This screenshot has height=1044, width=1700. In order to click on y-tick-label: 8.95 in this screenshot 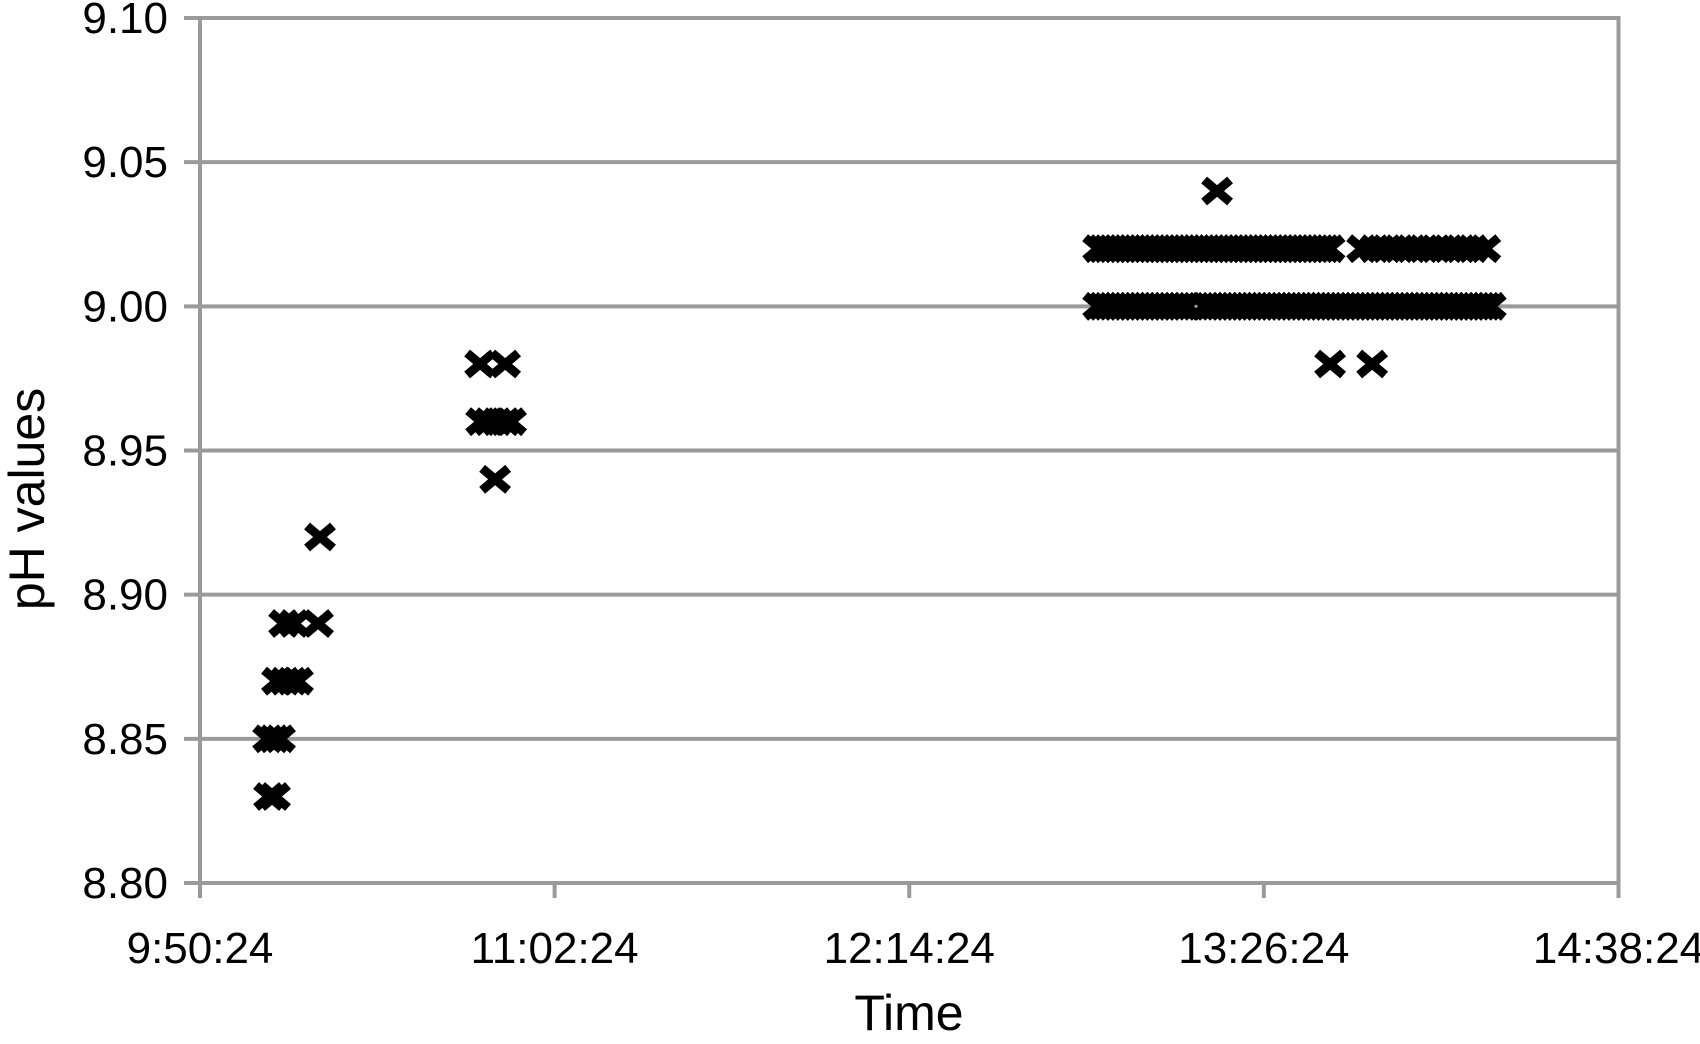, I will do `click(125, 451)`.